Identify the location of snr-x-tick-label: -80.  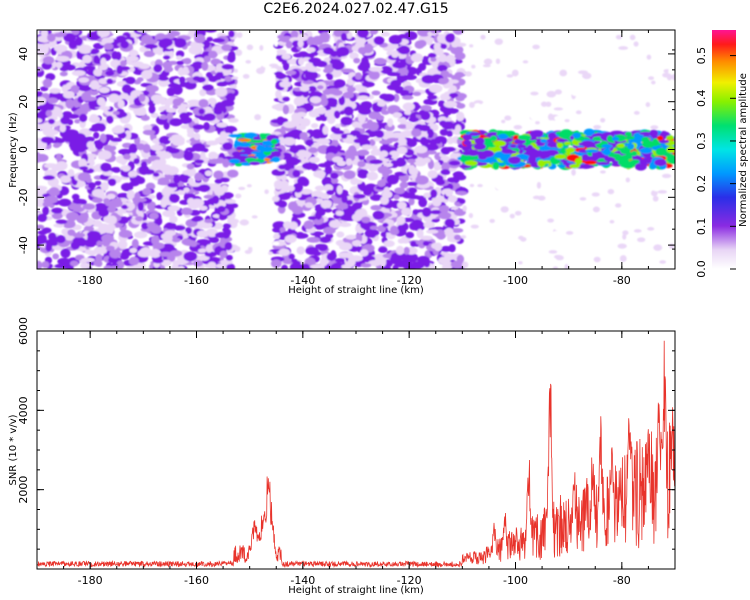
(622, 580).